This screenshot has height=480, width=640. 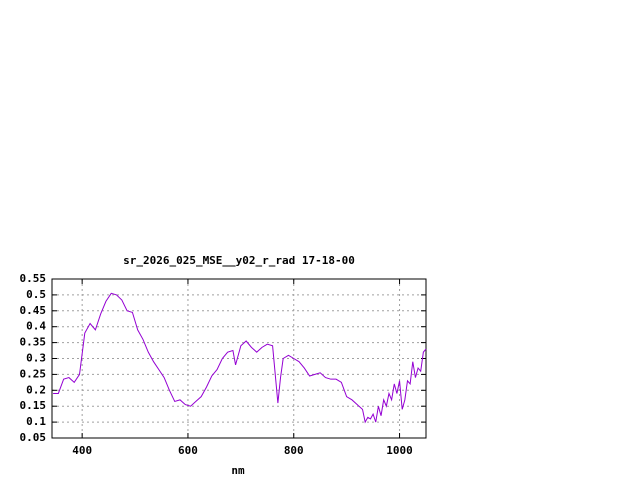 What do you see at coordinates (33, 405) in the screenshot?
I see `y-tick-label: 0.15` at bounding box center [33, 405].